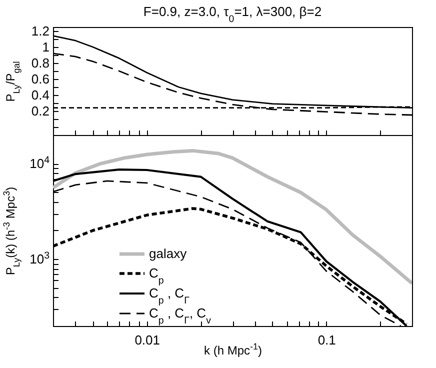 The height and width of the screenshot is (368, 436). I want to click on legend-label: C$_{p}$, so click(156, 276).